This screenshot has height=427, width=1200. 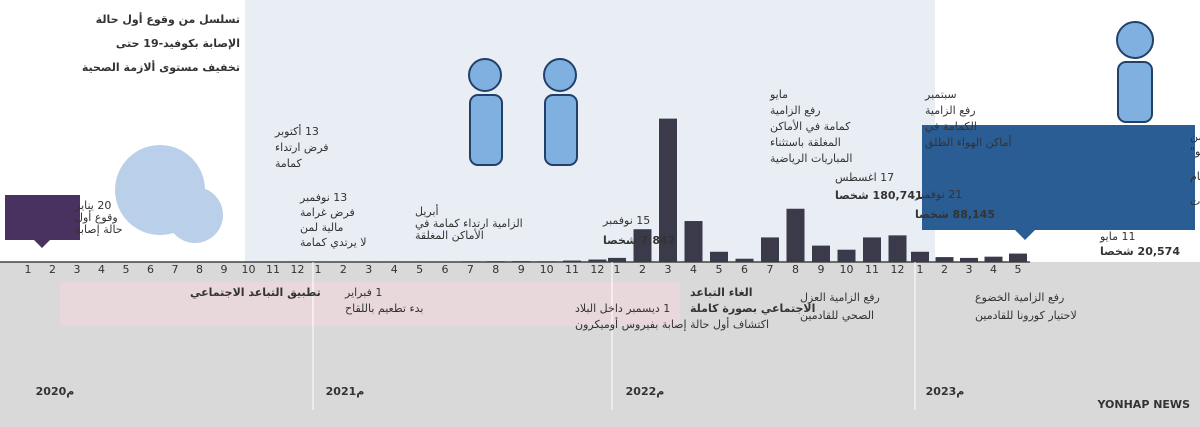 What do you see at coordinates (955, 214) in the screenshot?
I see `annotation-line: 88,145 شخصا` at bounding box center [955, 214].